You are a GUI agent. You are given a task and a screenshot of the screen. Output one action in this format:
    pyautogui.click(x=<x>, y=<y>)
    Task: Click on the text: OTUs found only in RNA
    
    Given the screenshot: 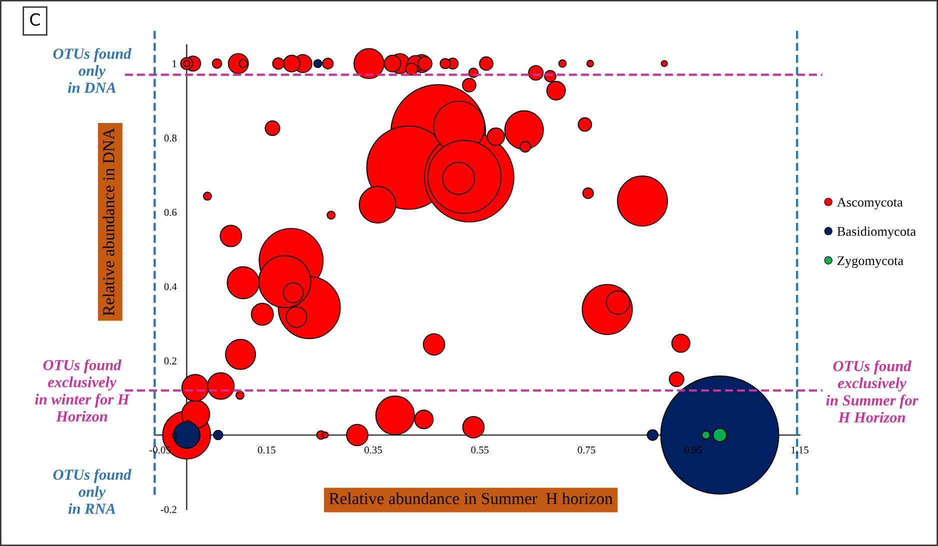 What is the action you would take?
    pyautogui.click(x=92, y=491)
    